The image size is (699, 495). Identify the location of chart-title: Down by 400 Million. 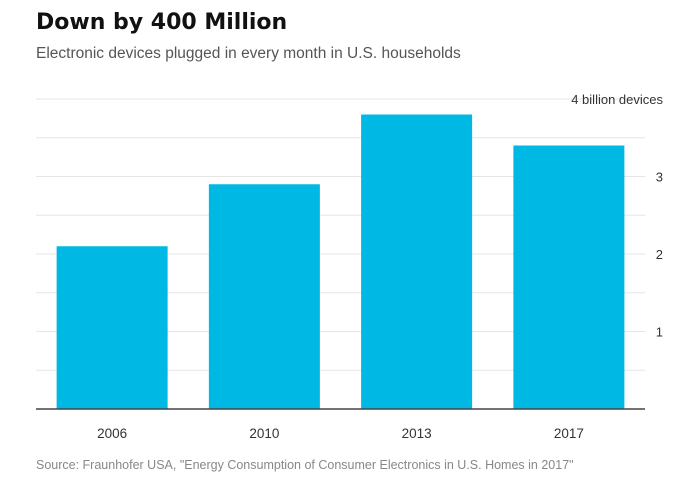
(162, 22).